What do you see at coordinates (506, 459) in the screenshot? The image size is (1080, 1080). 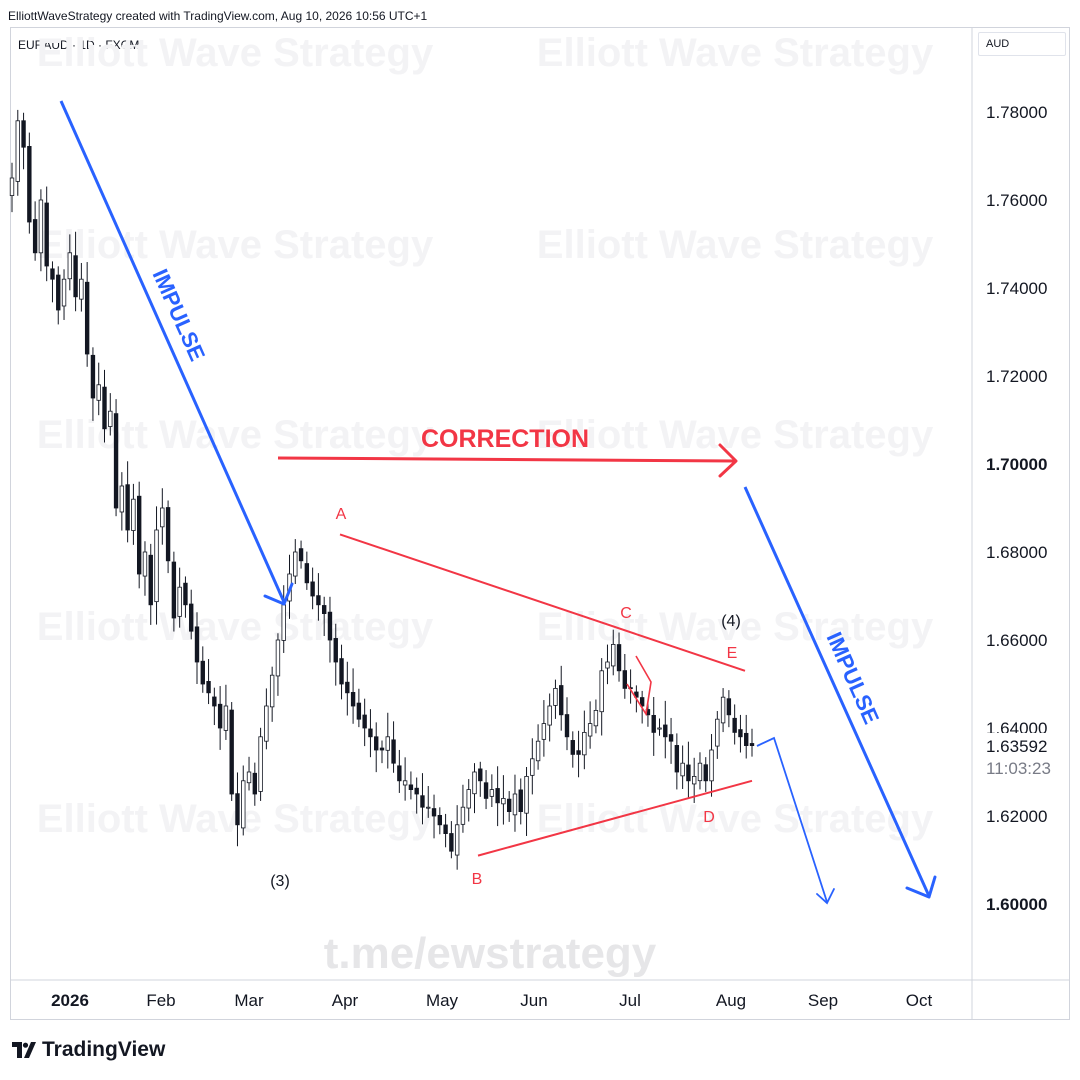 I see `correction-arrow-line` at bounding box center [506, 459].